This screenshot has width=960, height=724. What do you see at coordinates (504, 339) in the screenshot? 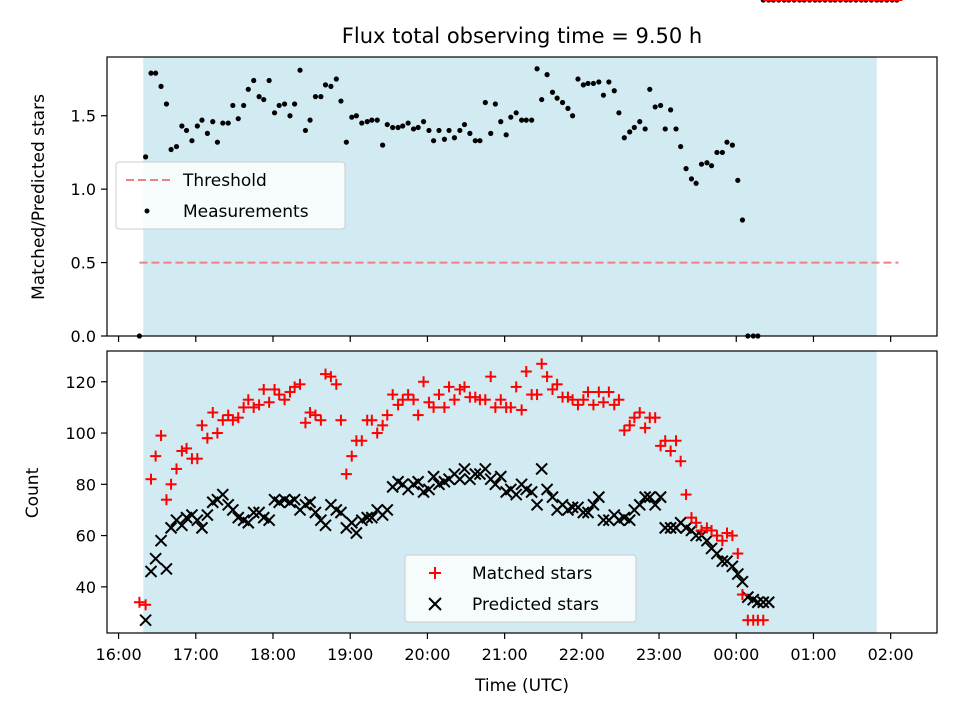
I see `top-x-ticks` at bounding box center [504, 339].